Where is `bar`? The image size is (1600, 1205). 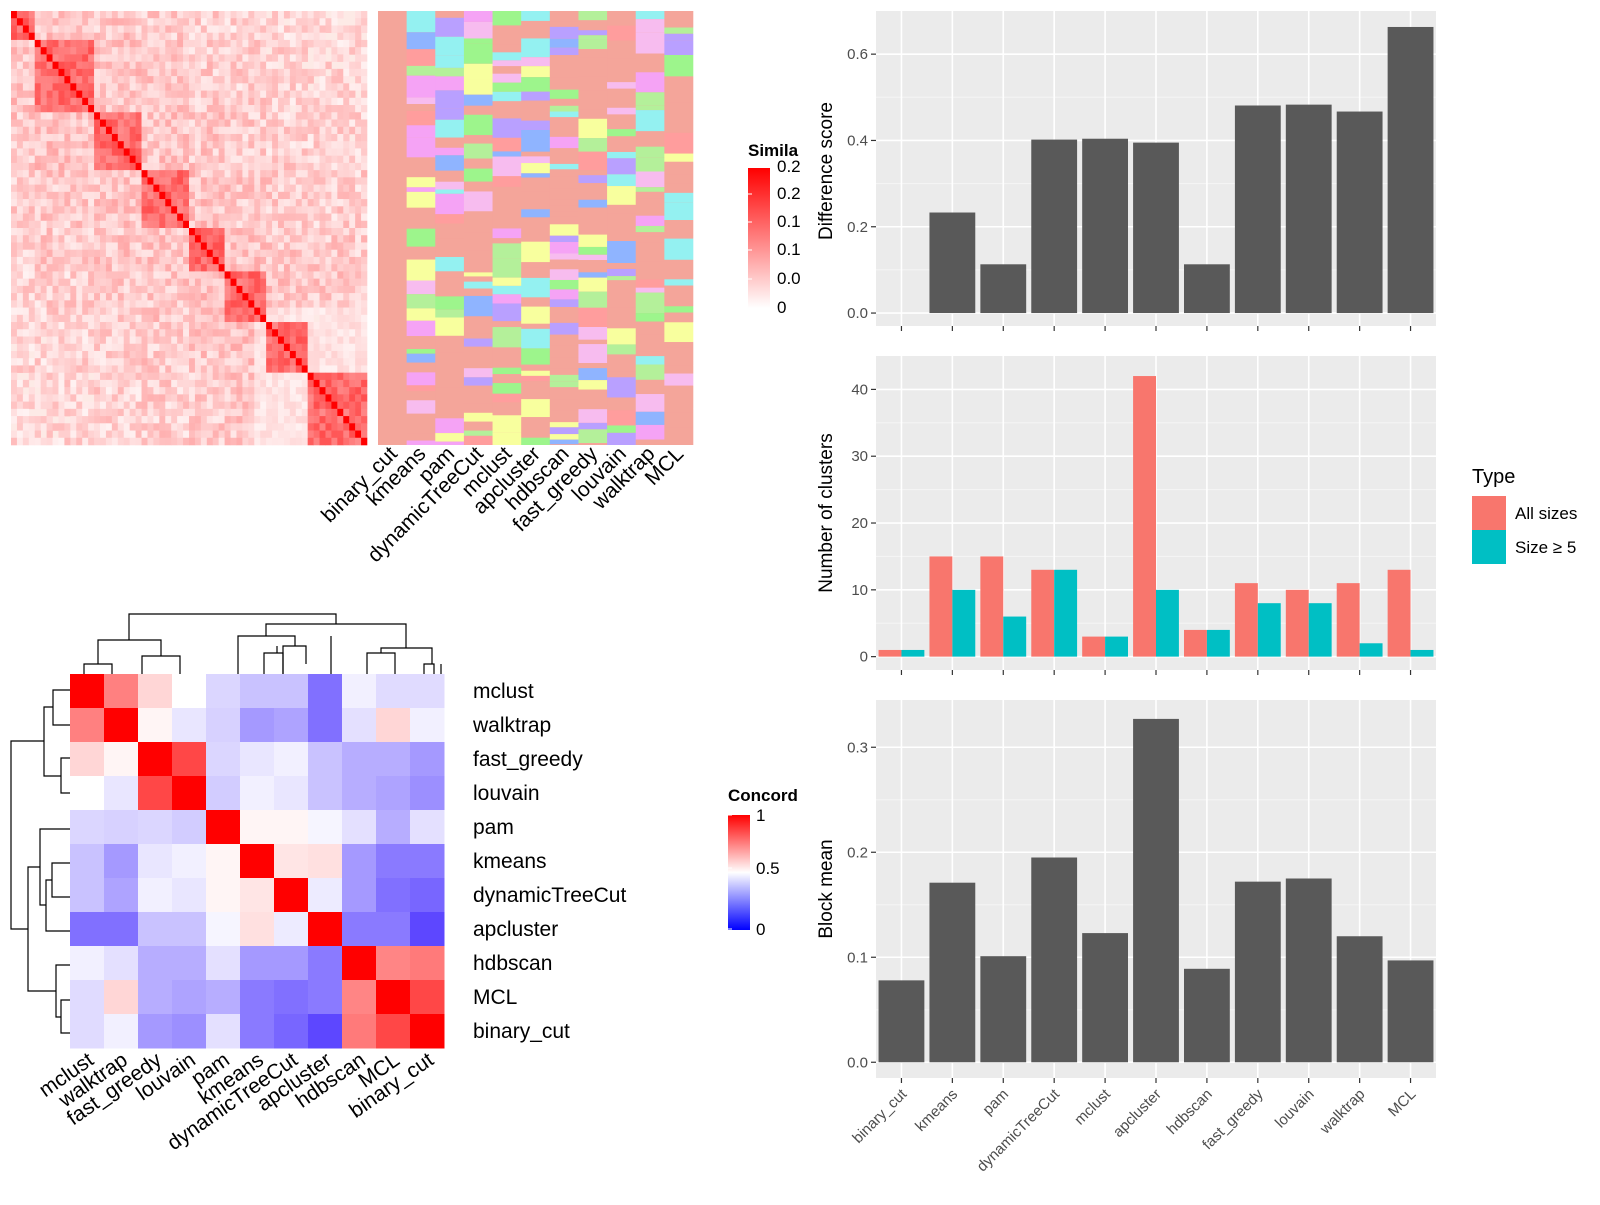 bar is located at coordinates (1054, 960).